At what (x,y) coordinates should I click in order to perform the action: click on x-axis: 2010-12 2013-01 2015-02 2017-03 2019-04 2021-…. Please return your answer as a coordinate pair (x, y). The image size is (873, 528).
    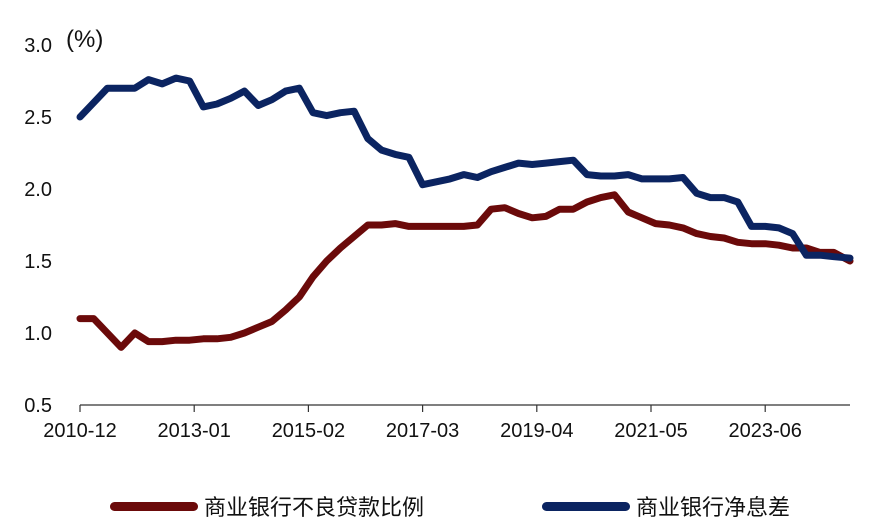
    Looking at the image, I should click on (446, 423).